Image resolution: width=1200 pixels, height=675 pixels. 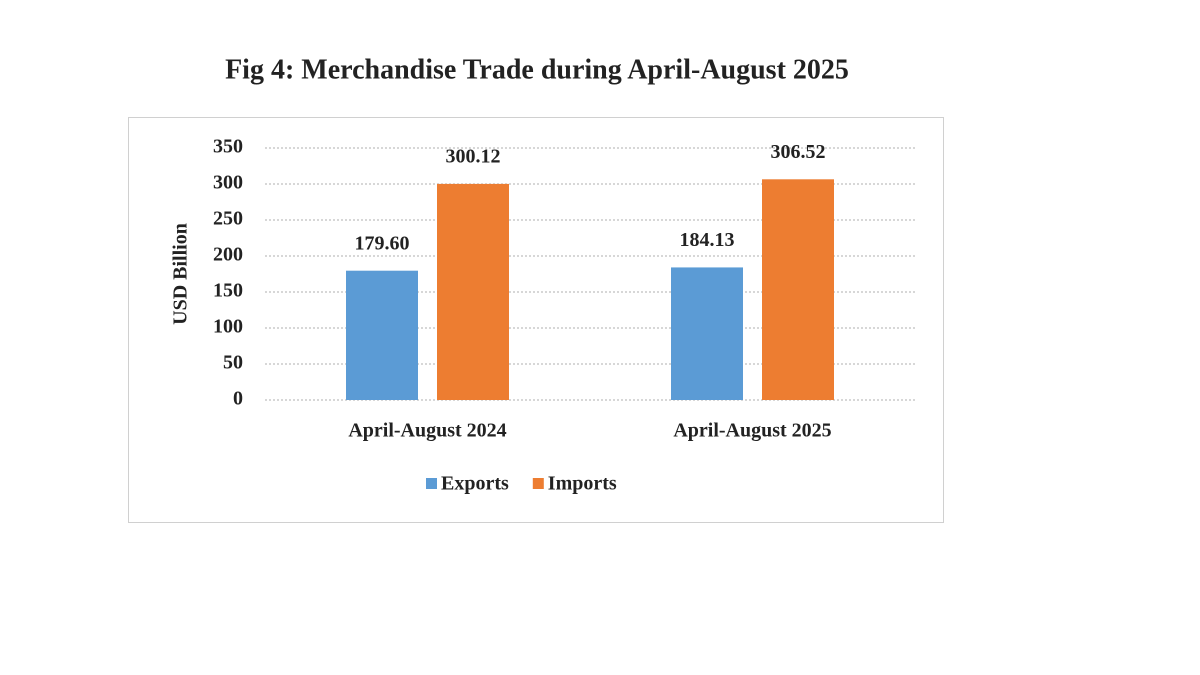 What do you see at coordinates (228, 255) in the screenshot?
I see `y-tick-label: 200` at bounding box center [228, 255].